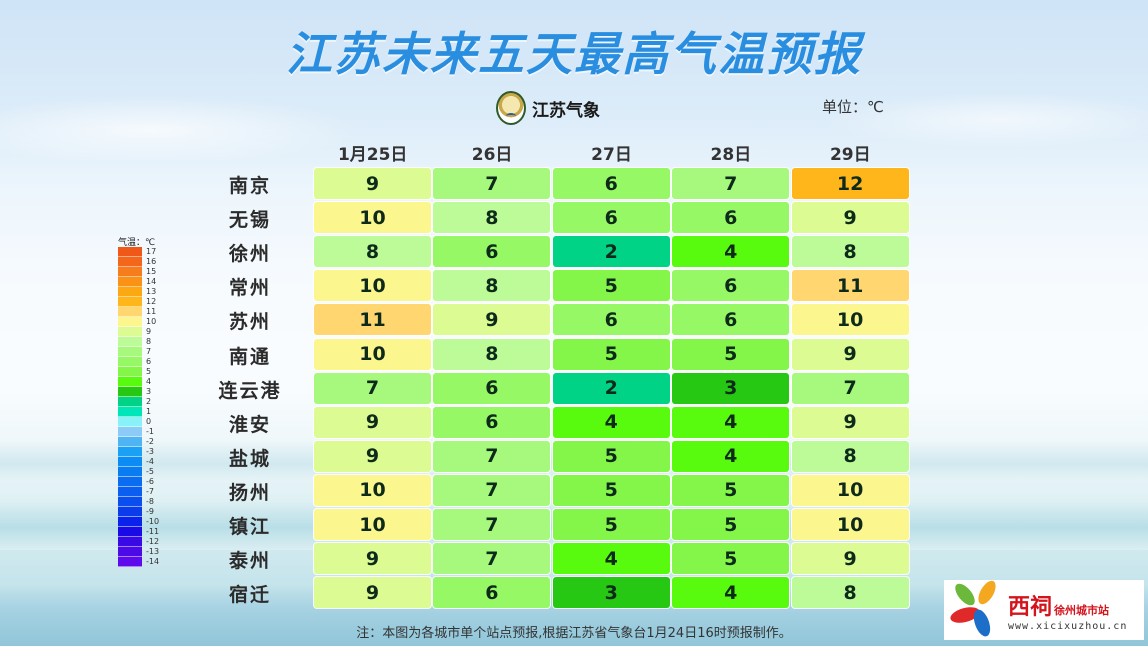 The width and height of the screenshot is (1148, 646). What do you see at coordinates (151, 301) in the screenshot?
I see `legend-value: 12` at bounding box center [151, 301].